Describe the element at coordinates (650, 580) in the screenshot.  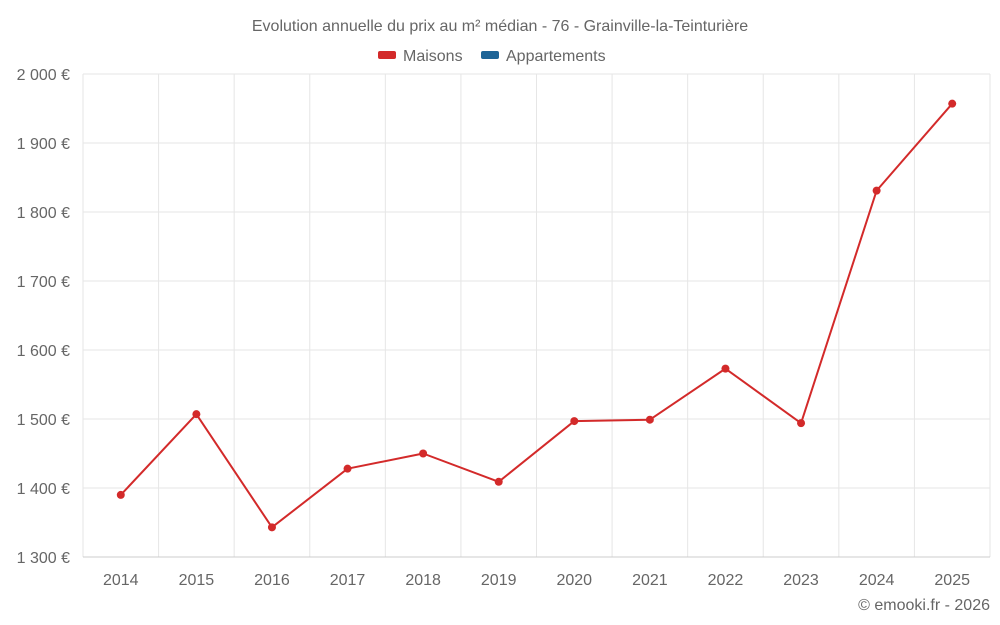
I see `x-tick-label: 2021` at that location.